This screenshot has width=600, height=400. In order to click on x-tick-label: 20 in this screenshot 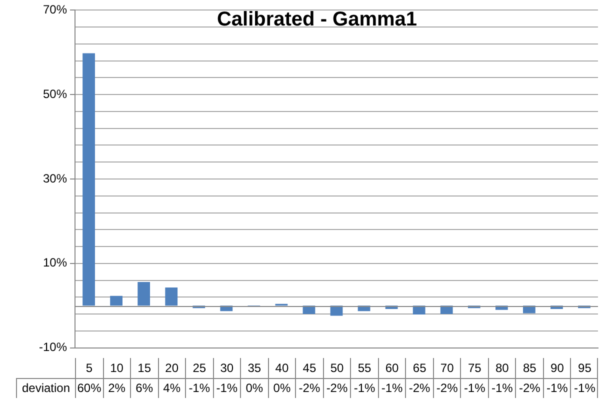, I will do `click(172, 368)`.